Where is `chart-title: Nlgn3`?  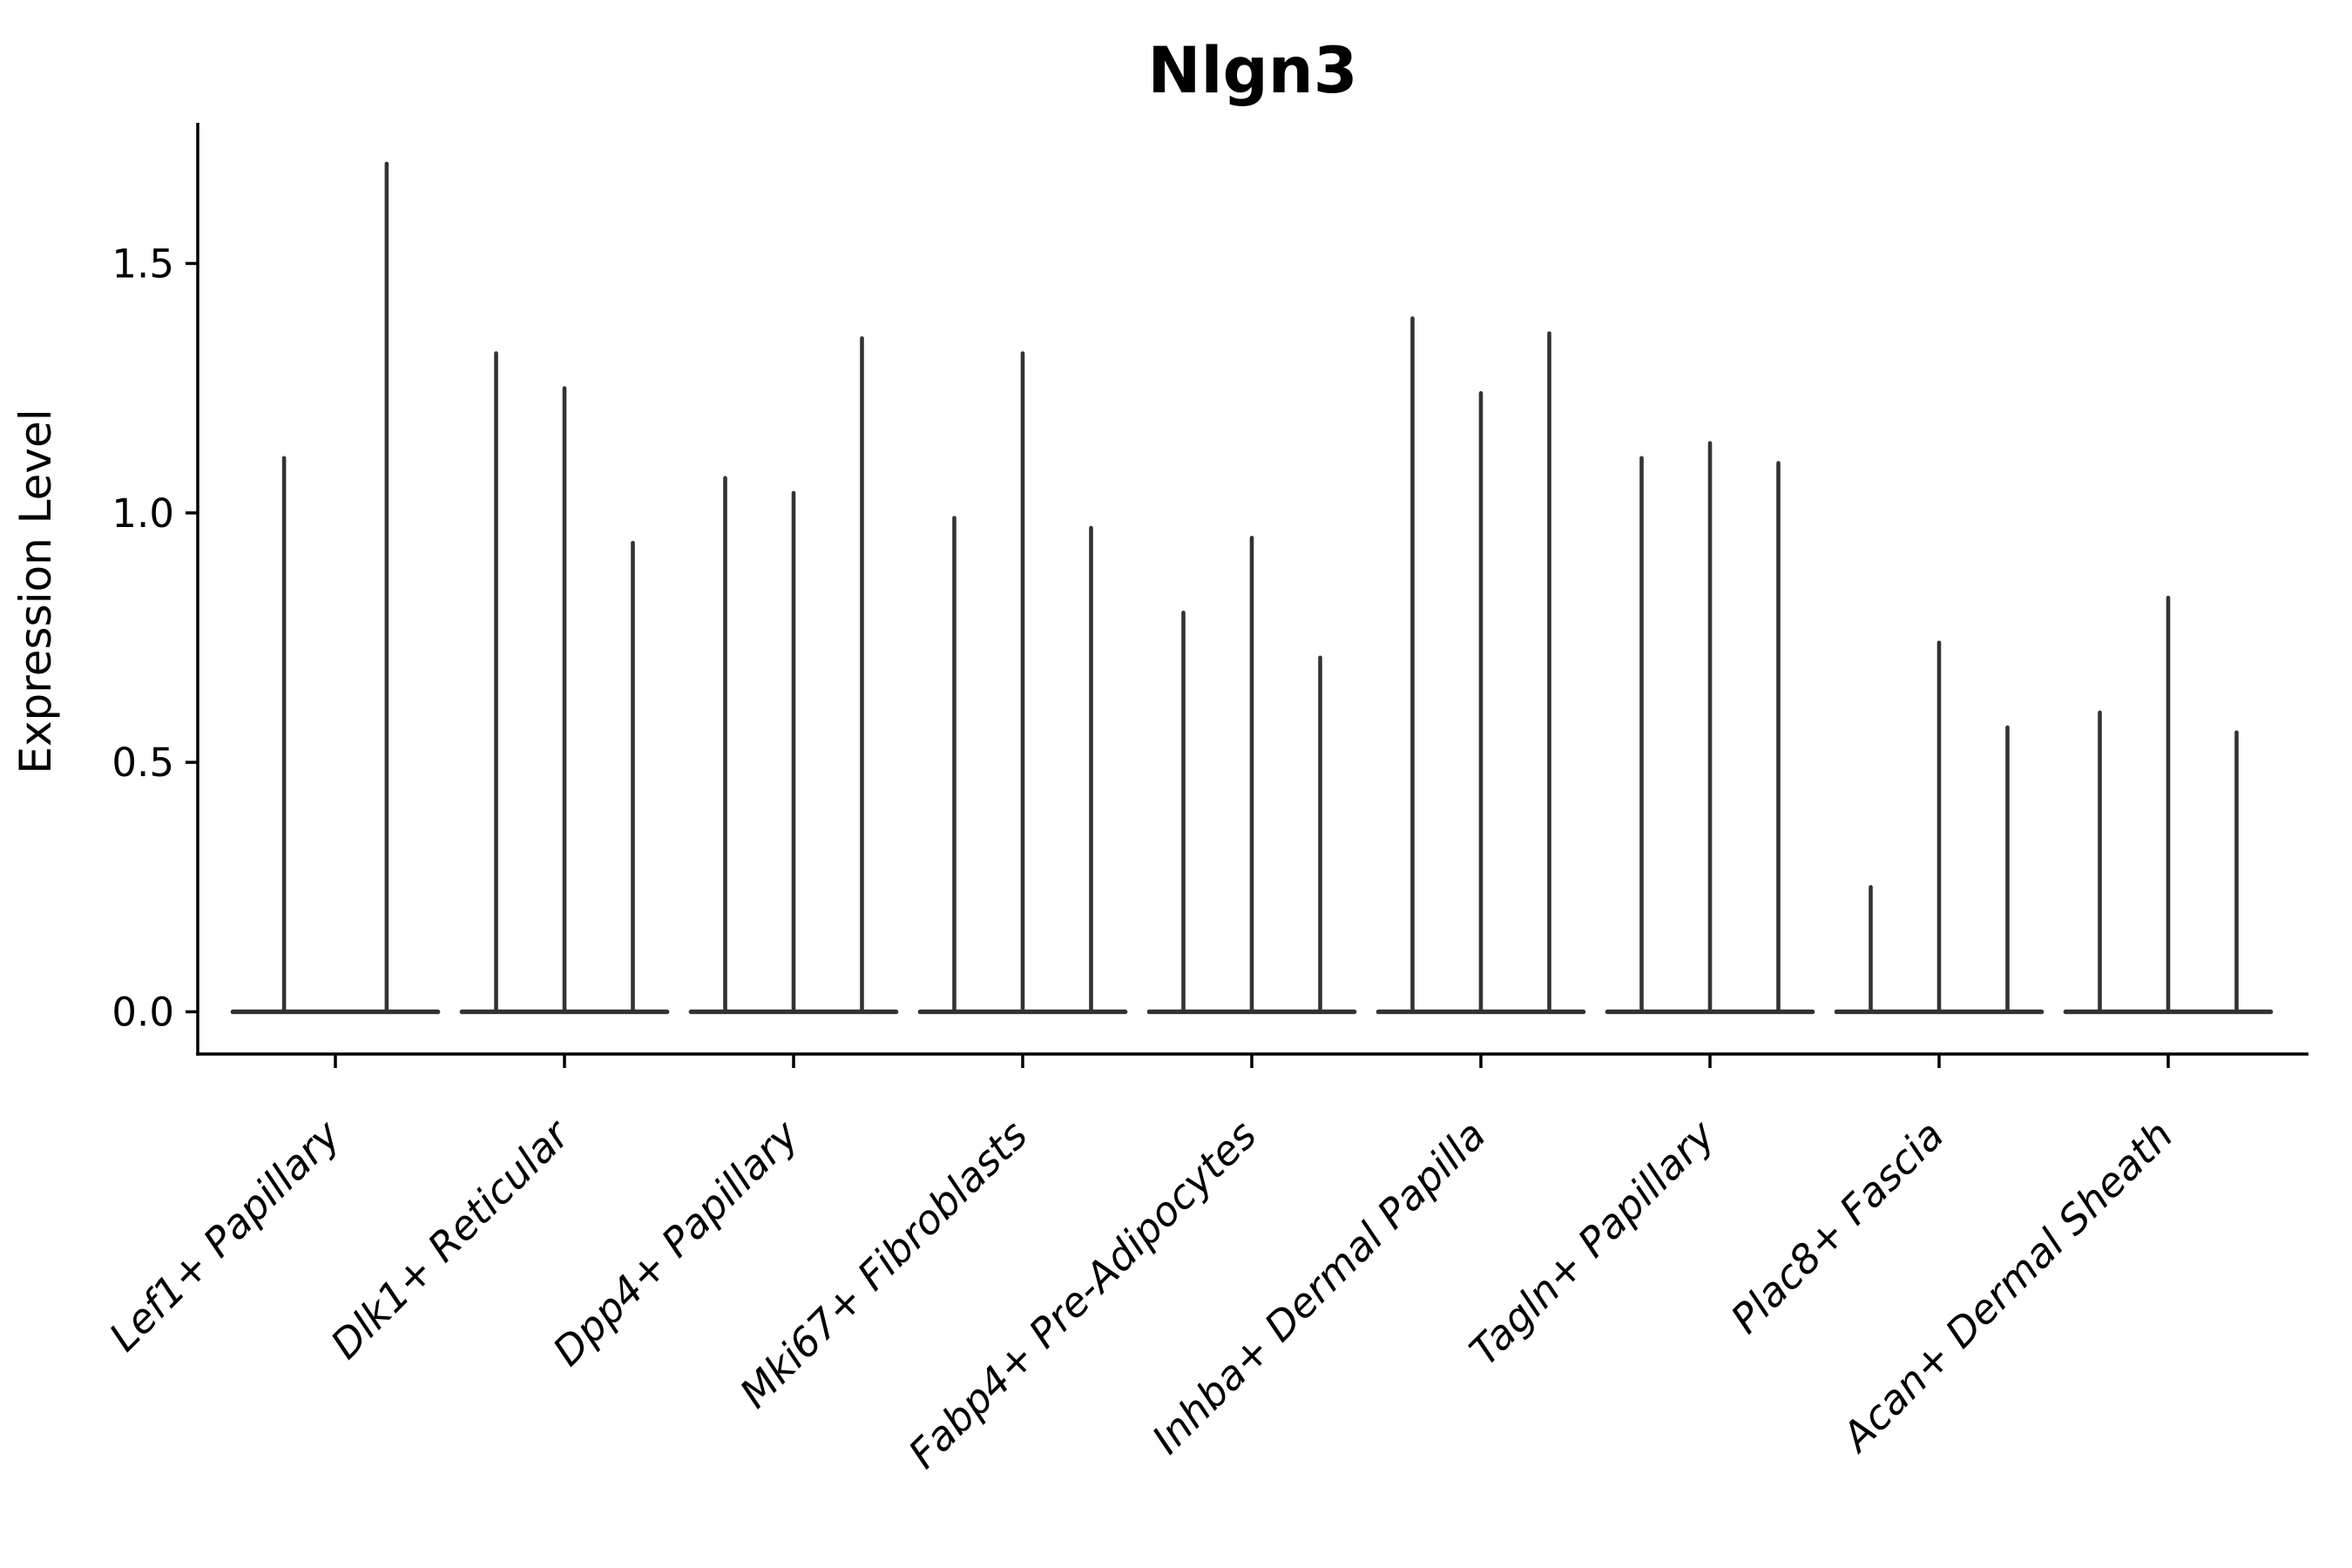 chart-title: Nlgn3 is located at coordinates (1252, 71).